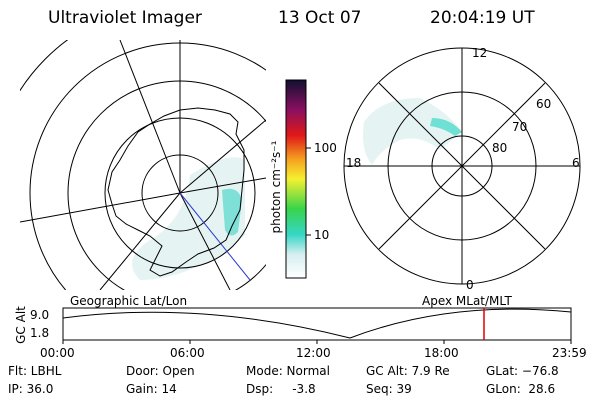 Image resolution: width=600 pixels, height=400 pixels. What do you see at coordinates (129, 301) in the screenshot?
I see `geographic-caption: Geographic Lat/Lon` at bounding box center [129, 301].